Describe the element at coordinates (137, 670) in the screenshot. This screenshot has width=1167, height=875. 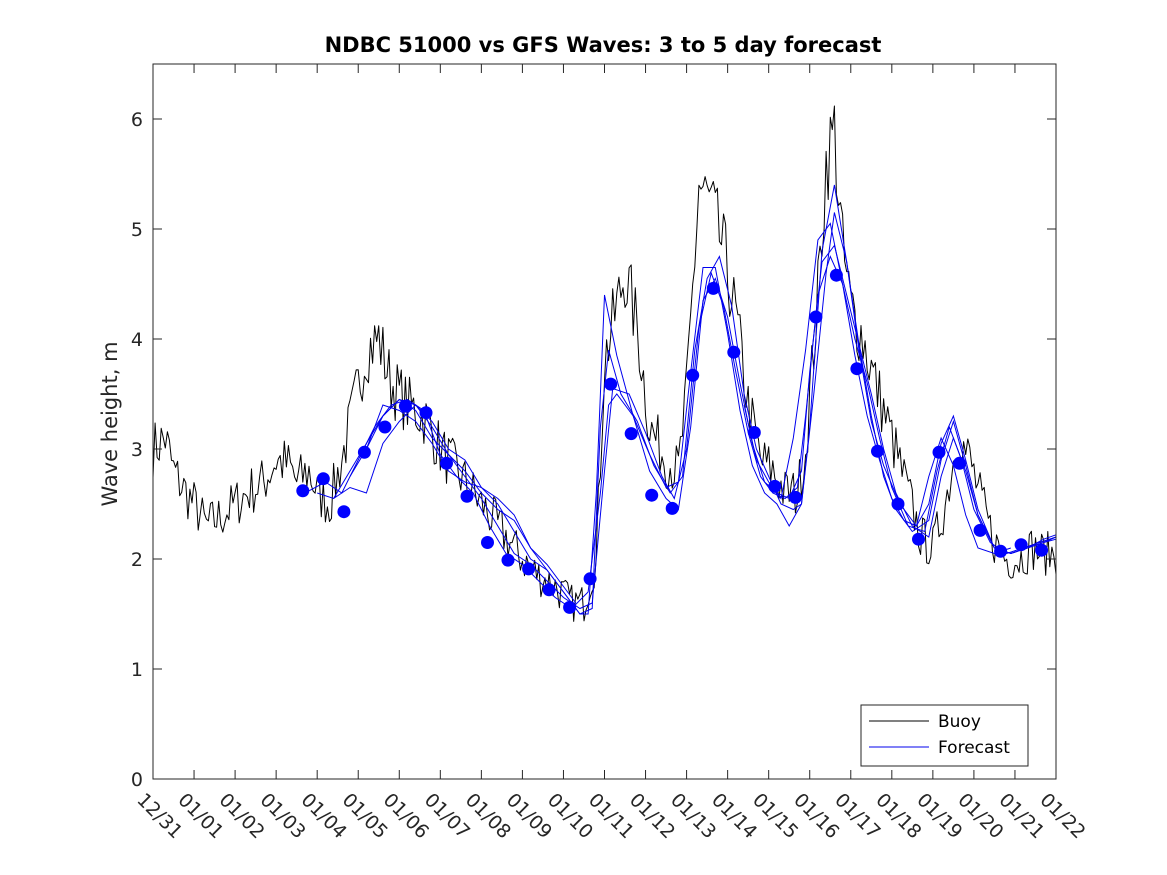
I see `y-tick-label: 1` at that location.